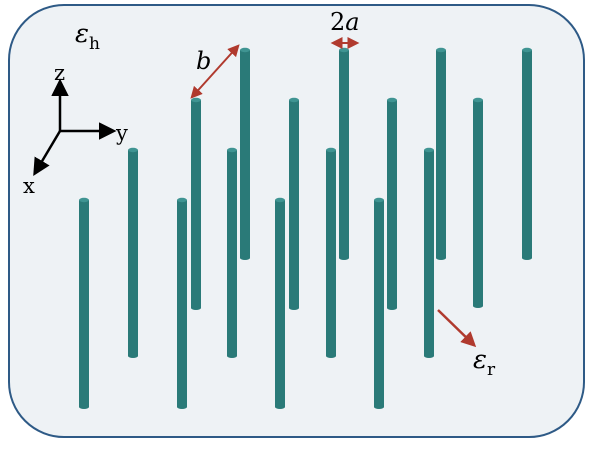 This screenshot has height=452, width=593. I want to click on spacing-label: b, so click(203, 61).